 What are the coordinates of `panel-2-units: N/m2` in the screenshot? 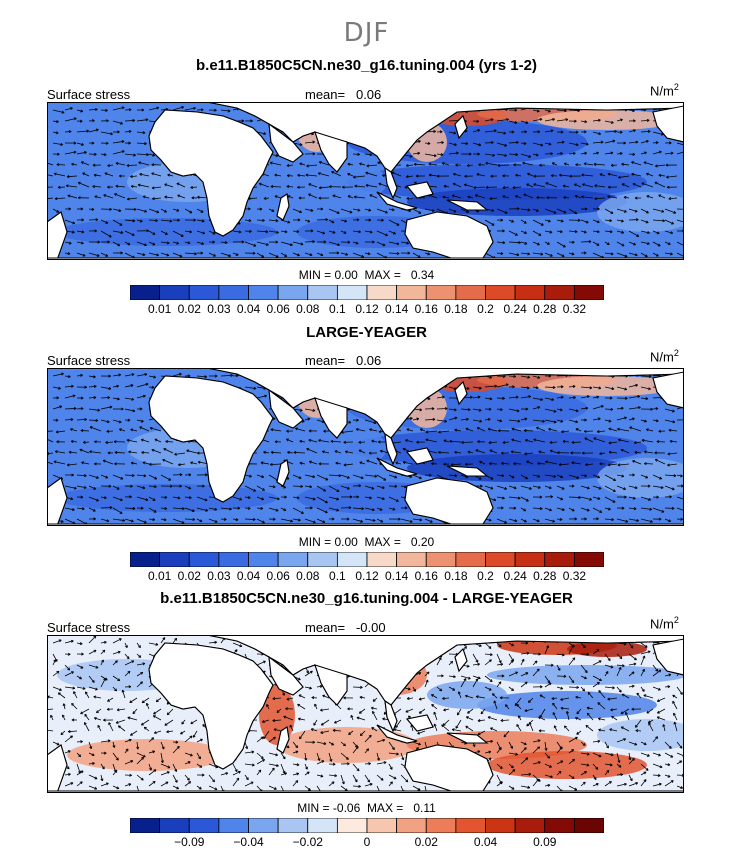 It's located at (664, 356).